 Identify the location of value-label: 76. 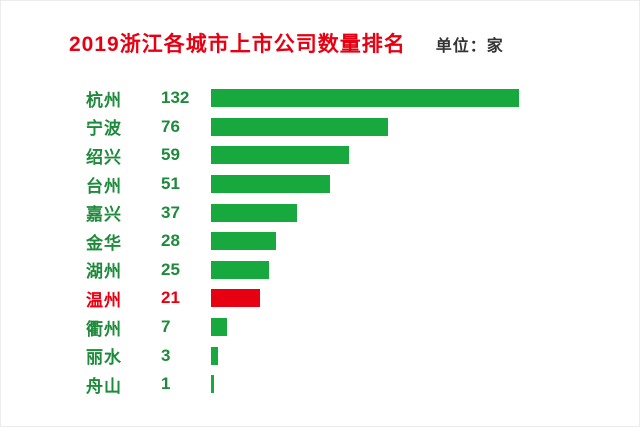
(170, 126).